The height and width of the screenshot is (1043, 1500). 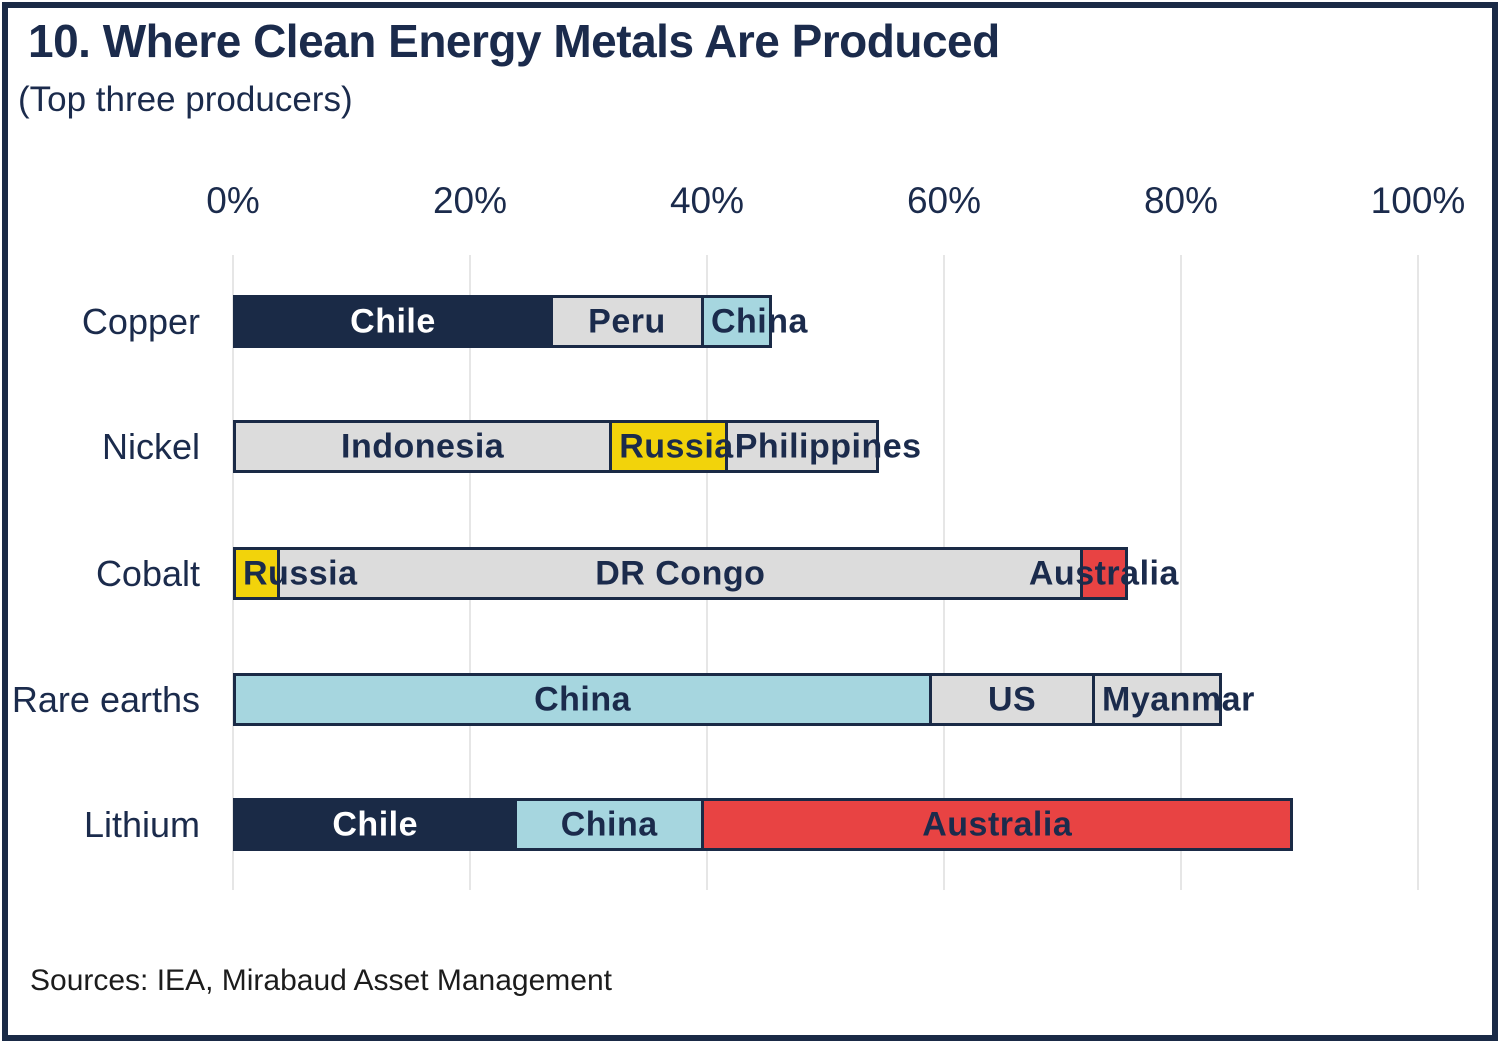 I want to click on bar-row-cobalt: Cobalt Russia DR Congo Australia, so click(x=757, y=573).